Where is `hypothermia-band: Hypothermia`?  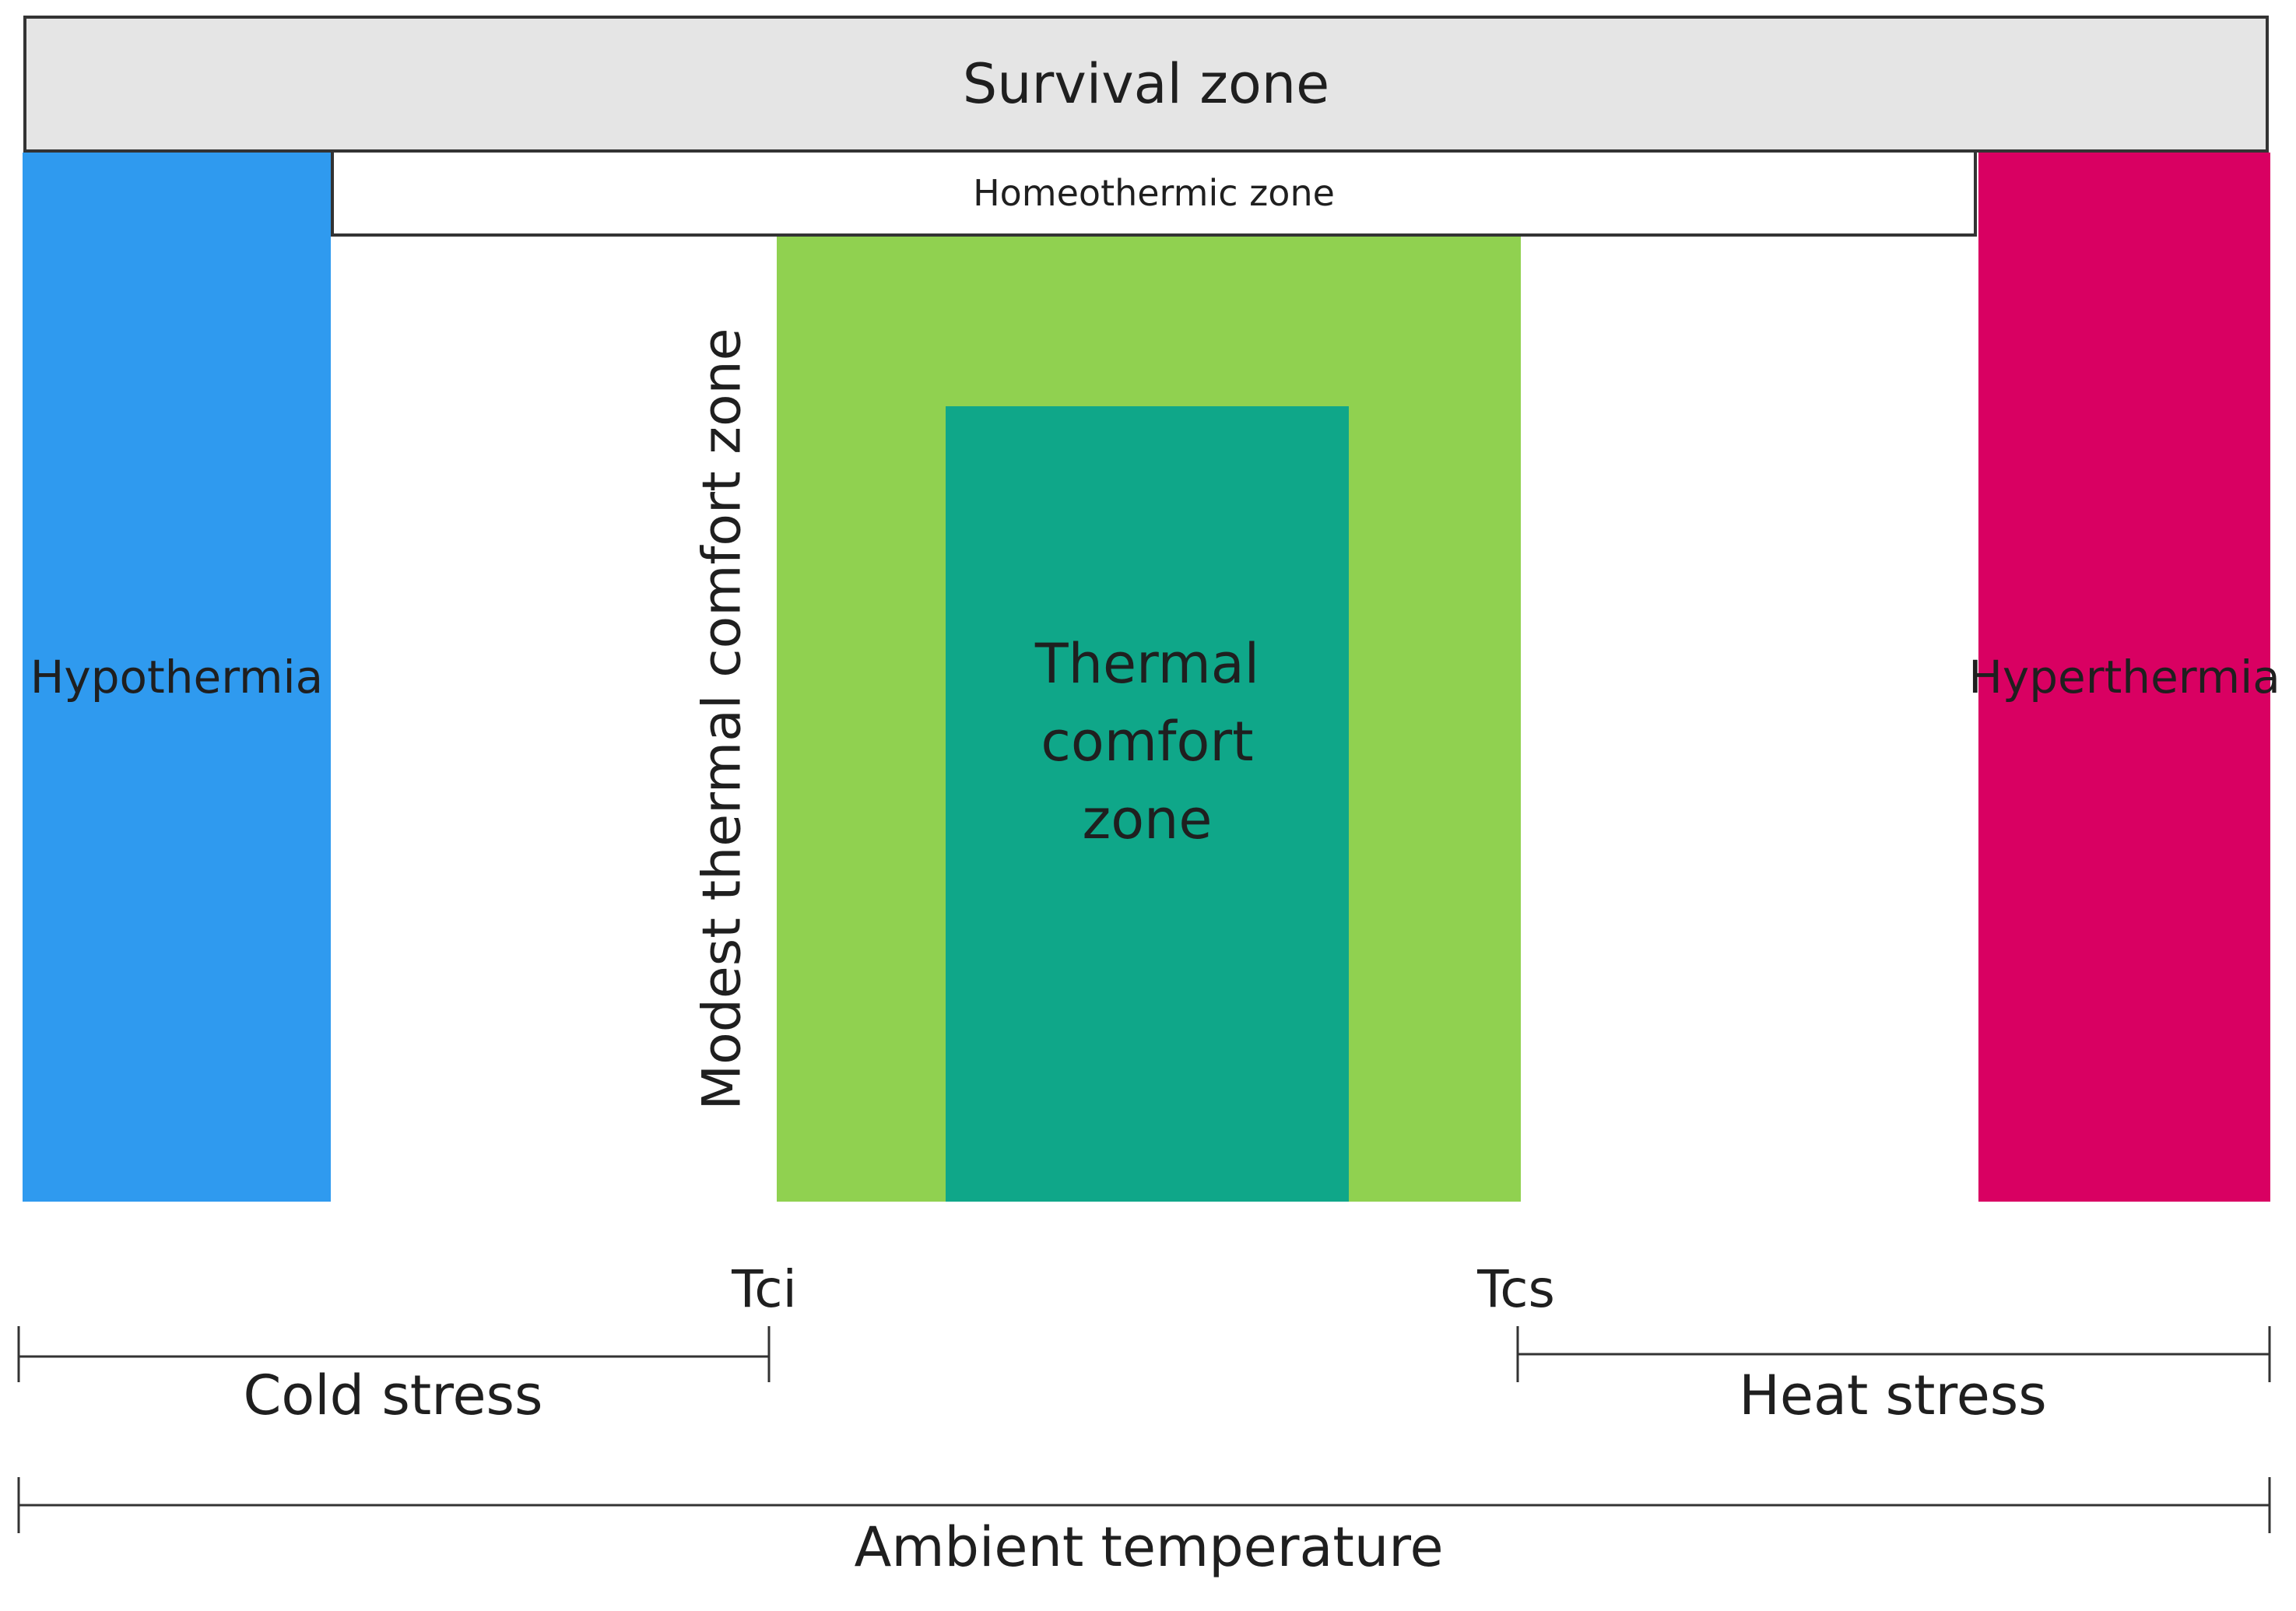
hypothermia-band: Hypothermia is located at coordinates (177, 677).